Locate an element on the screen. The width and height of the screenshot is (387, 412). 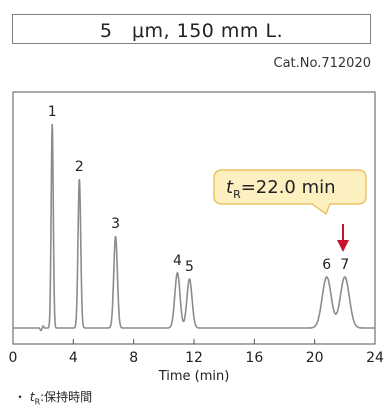
x-tick-label-24: 24 is located at coordinates (375, 358).